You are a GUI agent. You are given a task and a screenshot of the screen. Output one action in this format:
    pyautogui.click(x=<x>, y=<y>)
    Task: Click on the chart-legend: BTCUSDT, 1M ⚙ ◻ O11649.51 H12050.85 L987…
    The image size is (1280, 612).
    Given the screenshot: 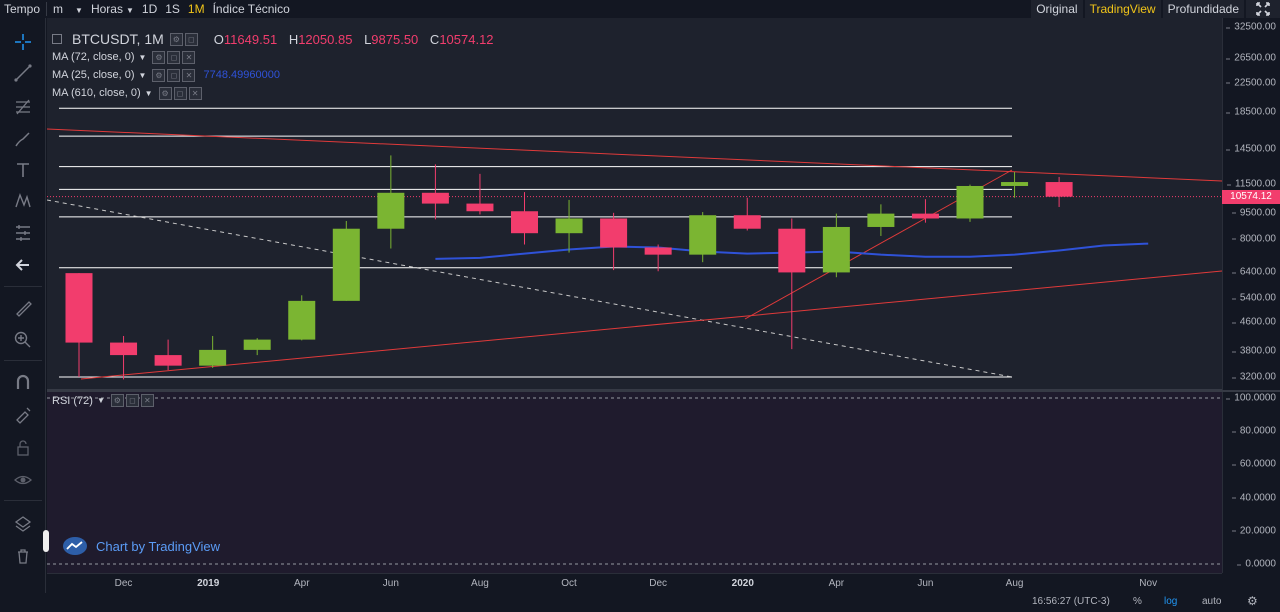 What is the action you would take?
    pyautogui.click(x=273, y=66)
    